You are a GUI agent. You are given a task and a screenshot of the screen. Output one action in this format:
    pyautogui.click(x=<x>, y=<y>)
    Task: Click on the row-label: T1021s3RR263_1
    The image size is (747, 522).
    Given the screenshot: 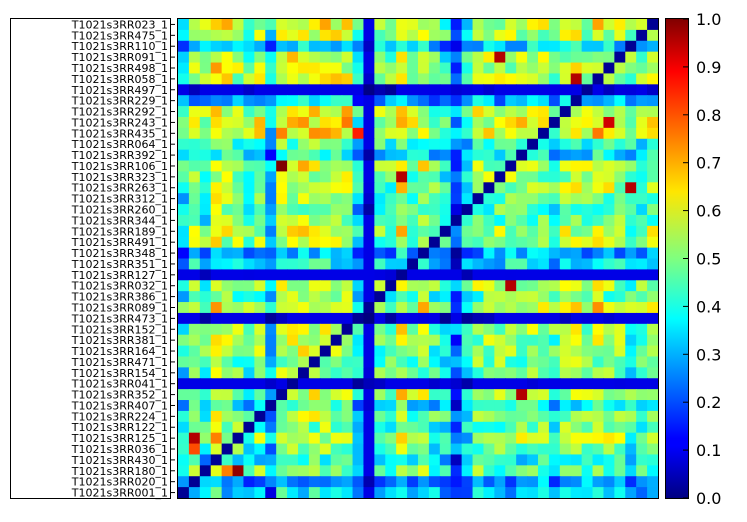 What is the action you would take?
    pyautogui.click(x=119, y=188)
    